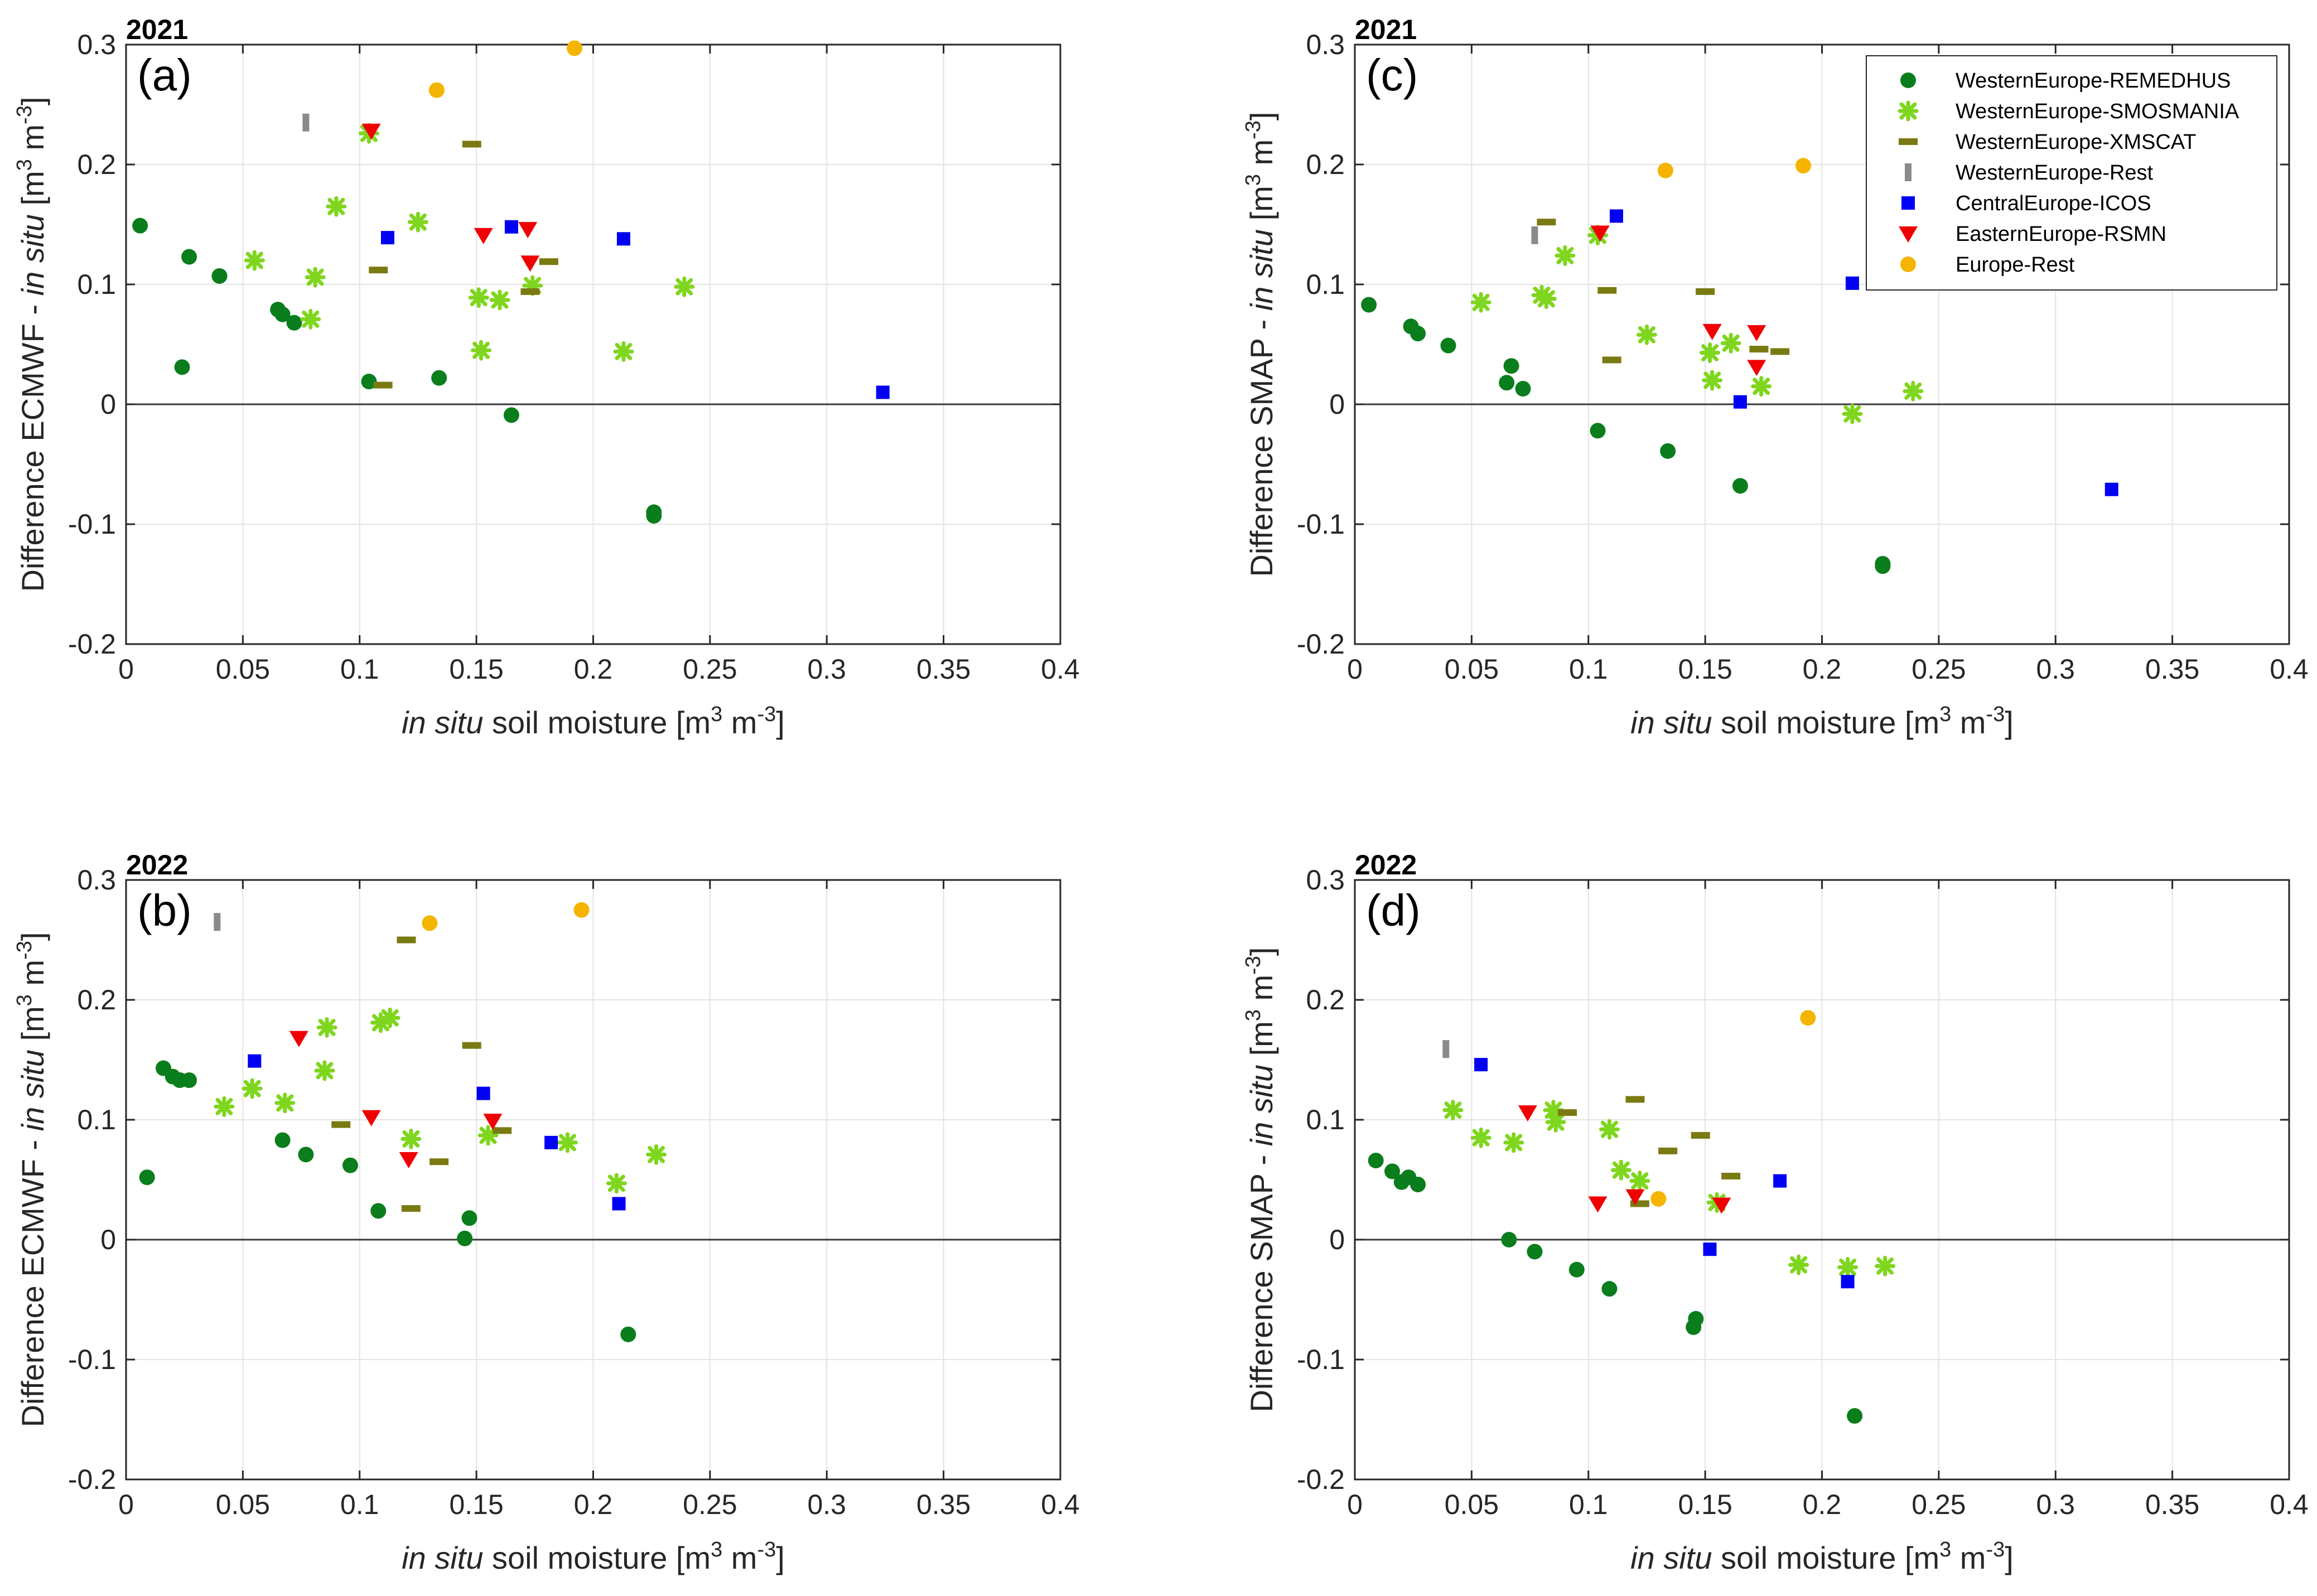  What do you see at coordinates (2053, 203) in the screenshot?
I see `legend-entry-label: CentralEurope-ICOS` at bounding box center [2053, 203].